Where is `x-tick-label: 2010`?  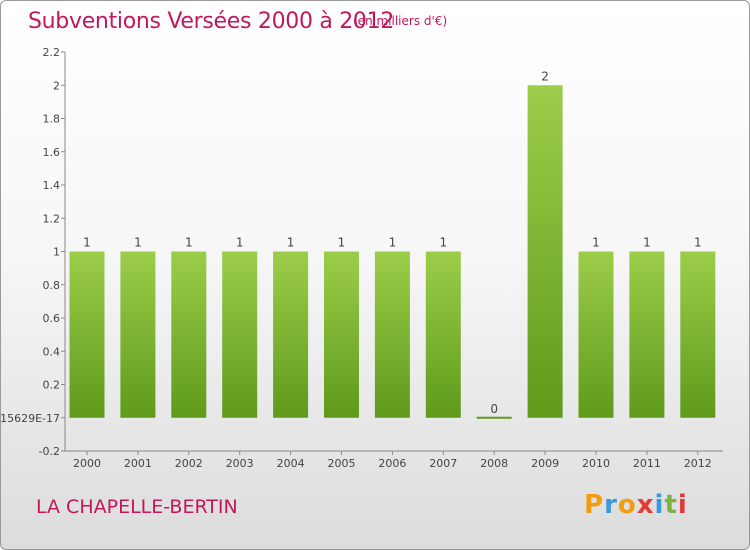 x-tick-label: 2010 is located at coordinates (596, 463).